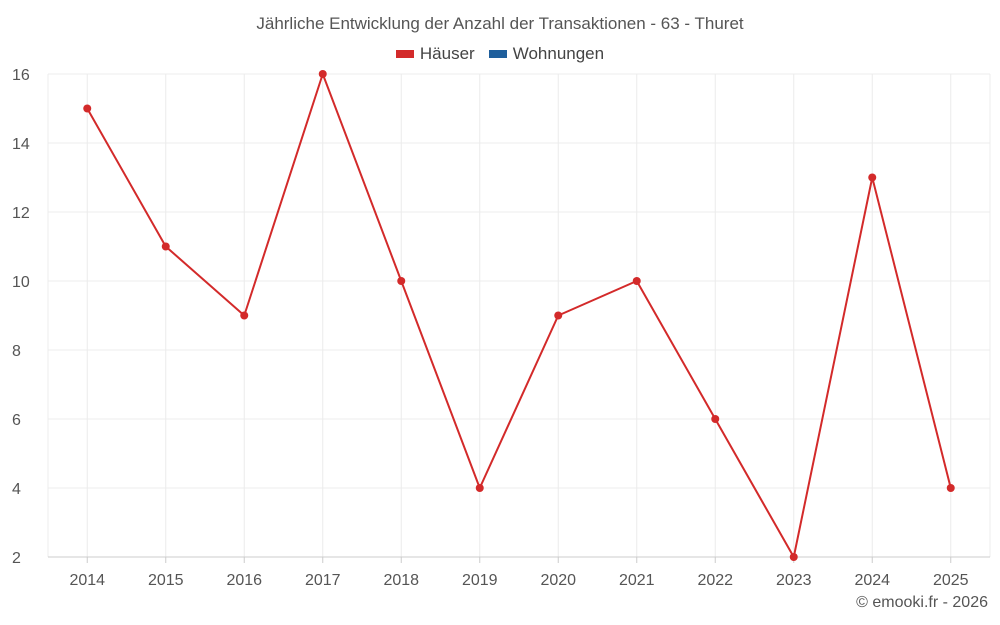  I want to click on x-tick-label: 2024, so click(872, 580).